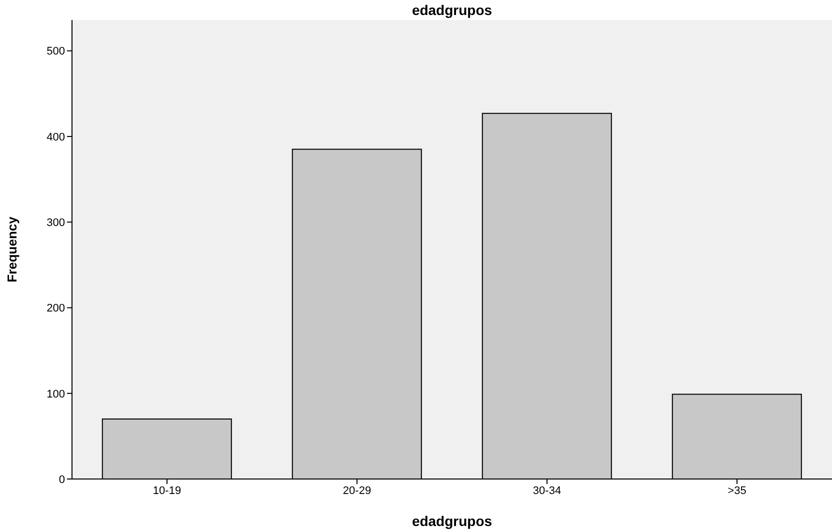 This screenshot has height=530, width=832. I want to click on y-tick-label: 500, so click(55, 52).